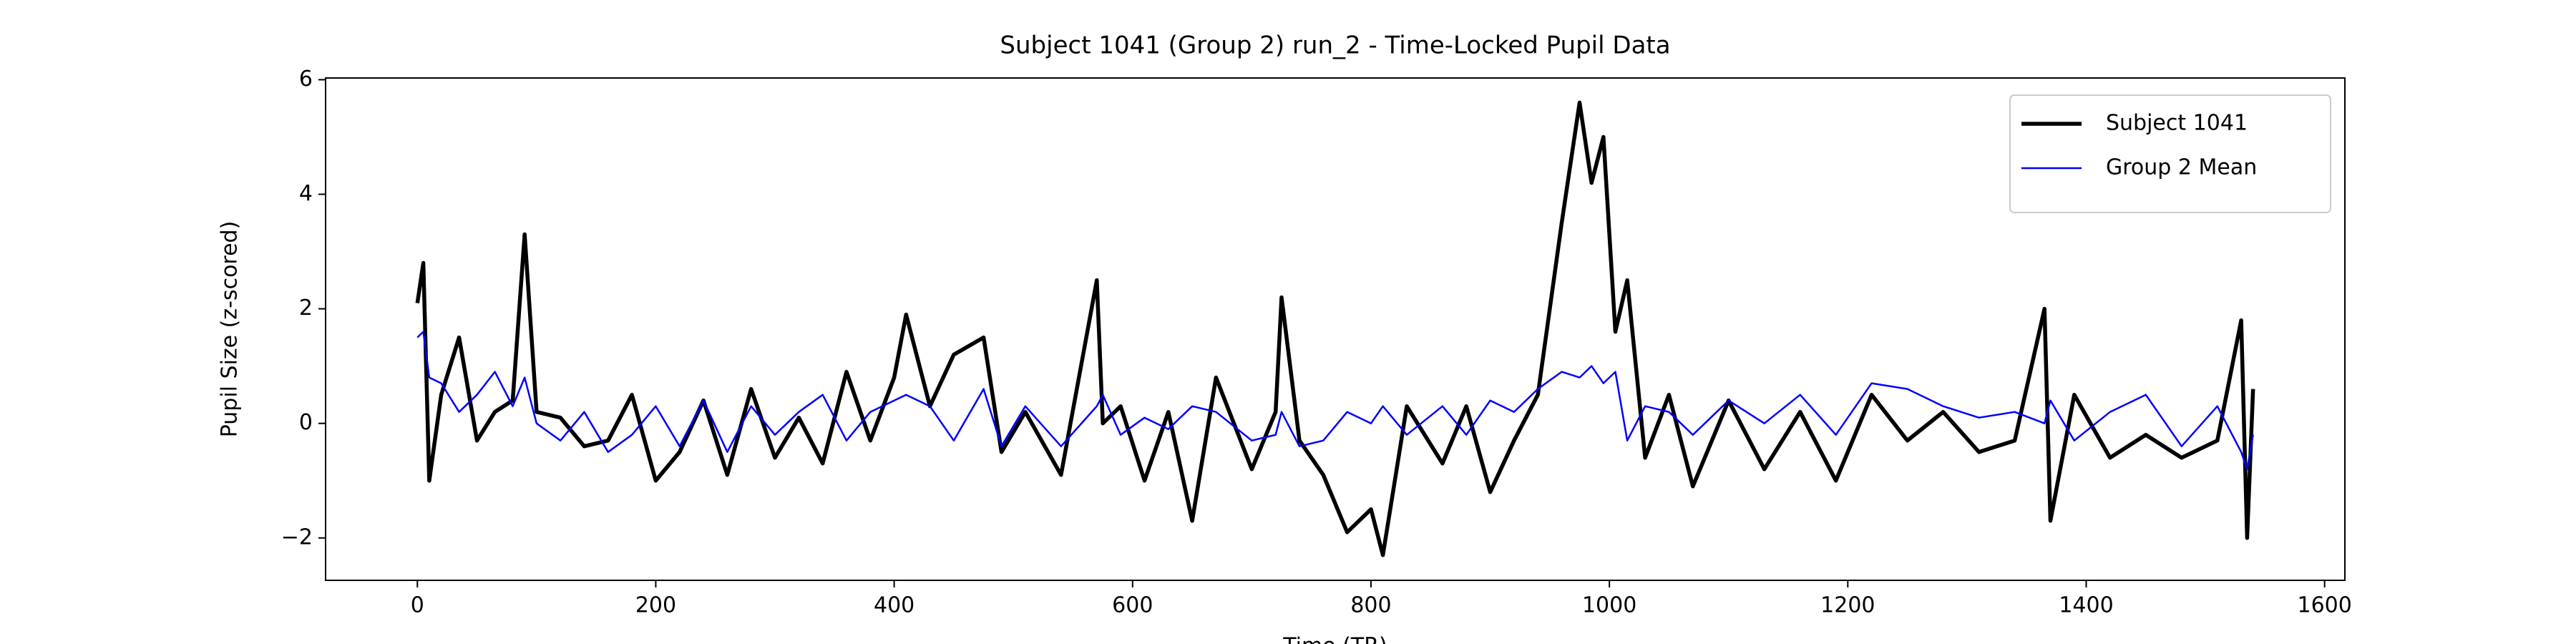  Describe the element at coordinates (1847, 605) in the screenshot. I see `x-tick-label: 1200` at that location.